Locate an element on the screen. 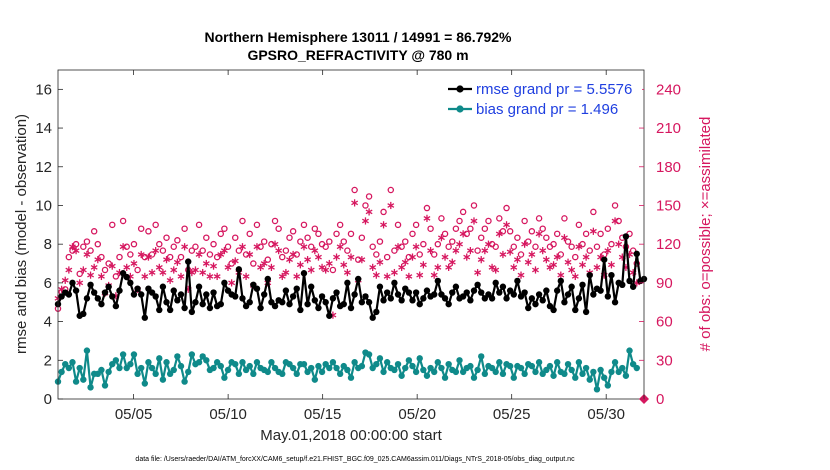 The width and height of the screenshot is (830, 470). x-tick-label: 05/05 is located at coordinates (134, 414).